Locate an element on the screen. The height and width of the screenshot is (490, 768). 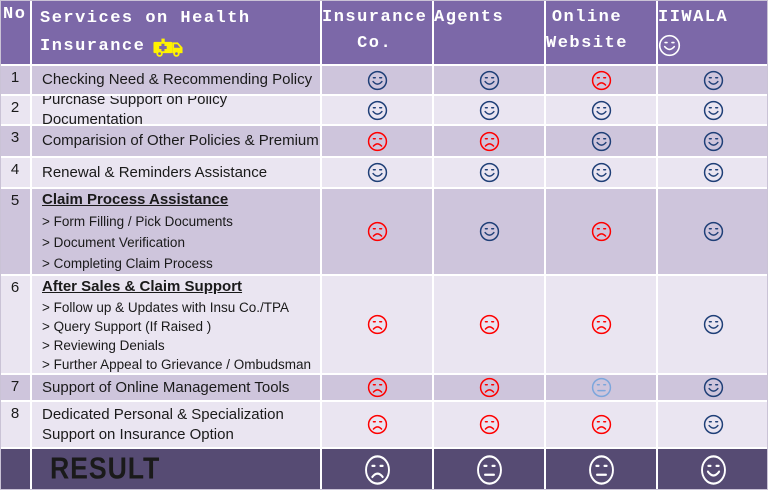
row-number: 7 is located at coordinates (16, 387).